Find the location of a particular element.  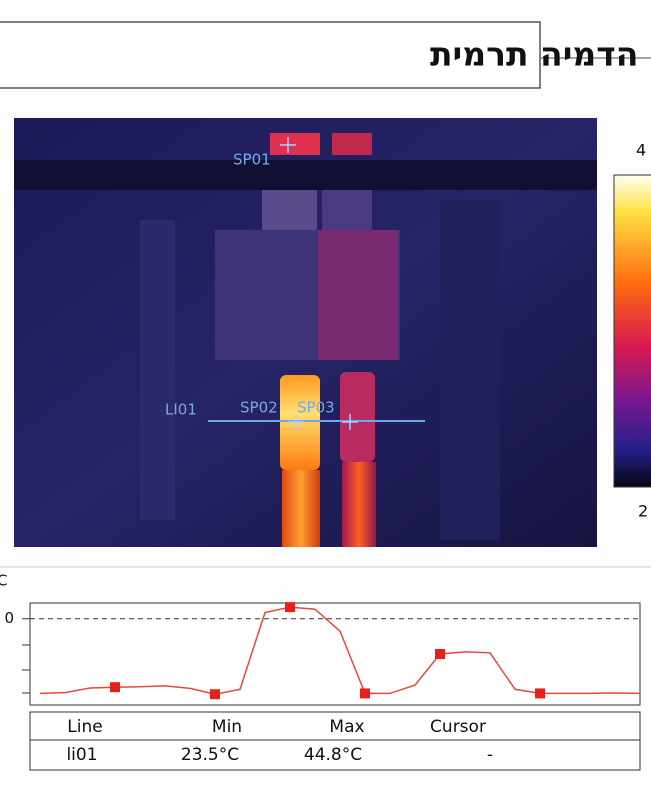

spot-label: SP01 is located at coordinates (252, 160).